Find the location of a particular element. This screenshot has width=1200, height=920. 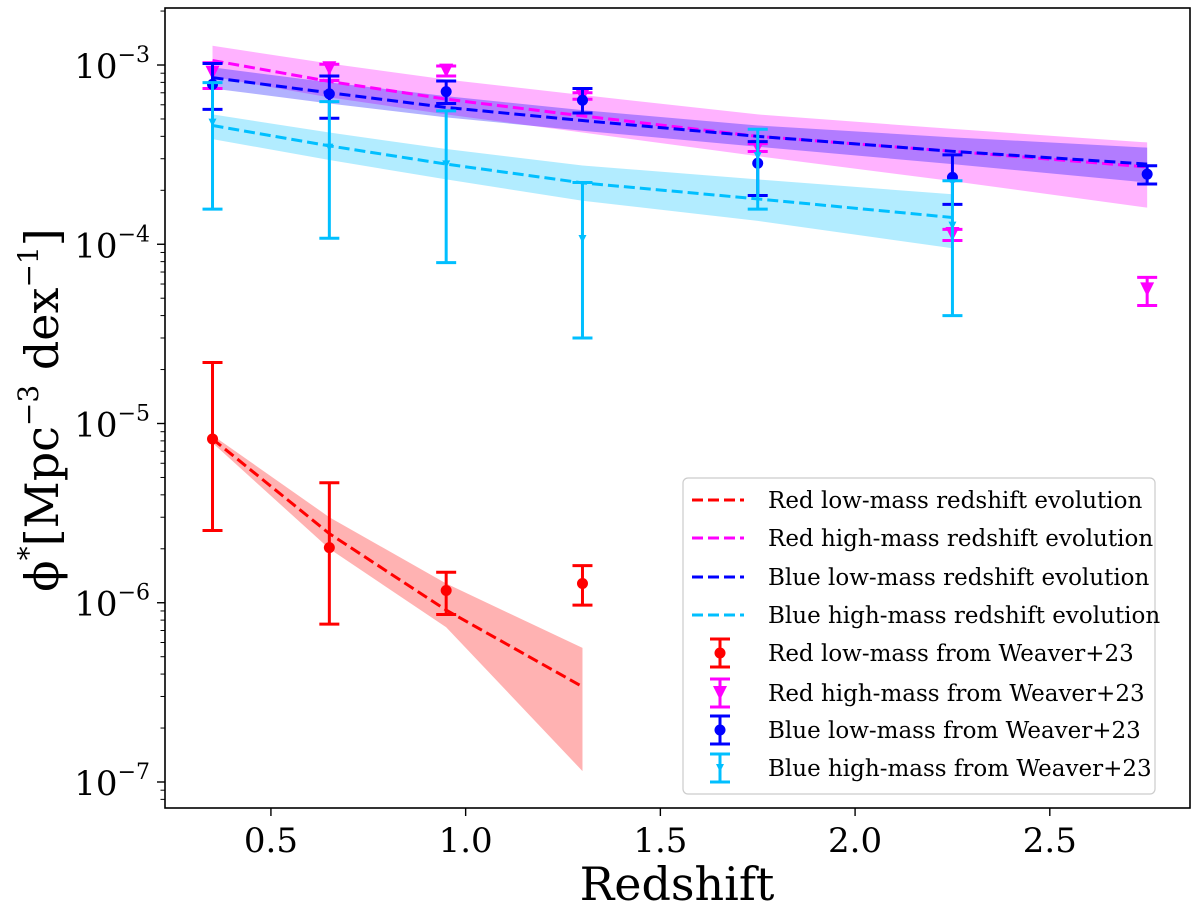

legend-entry: Red high-mass from Weaver+23 is located at coordinates (927, 693).